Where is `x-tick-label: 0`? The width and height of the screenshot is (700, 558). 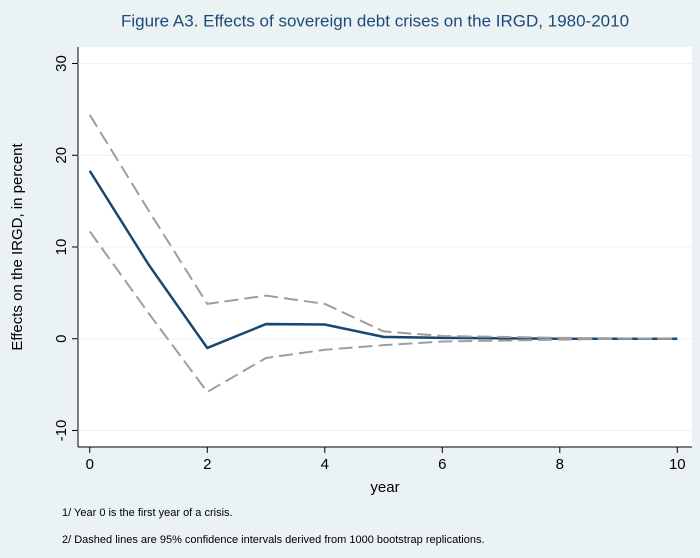 x-tick-label: 0 is located at coordinates (90, 464).